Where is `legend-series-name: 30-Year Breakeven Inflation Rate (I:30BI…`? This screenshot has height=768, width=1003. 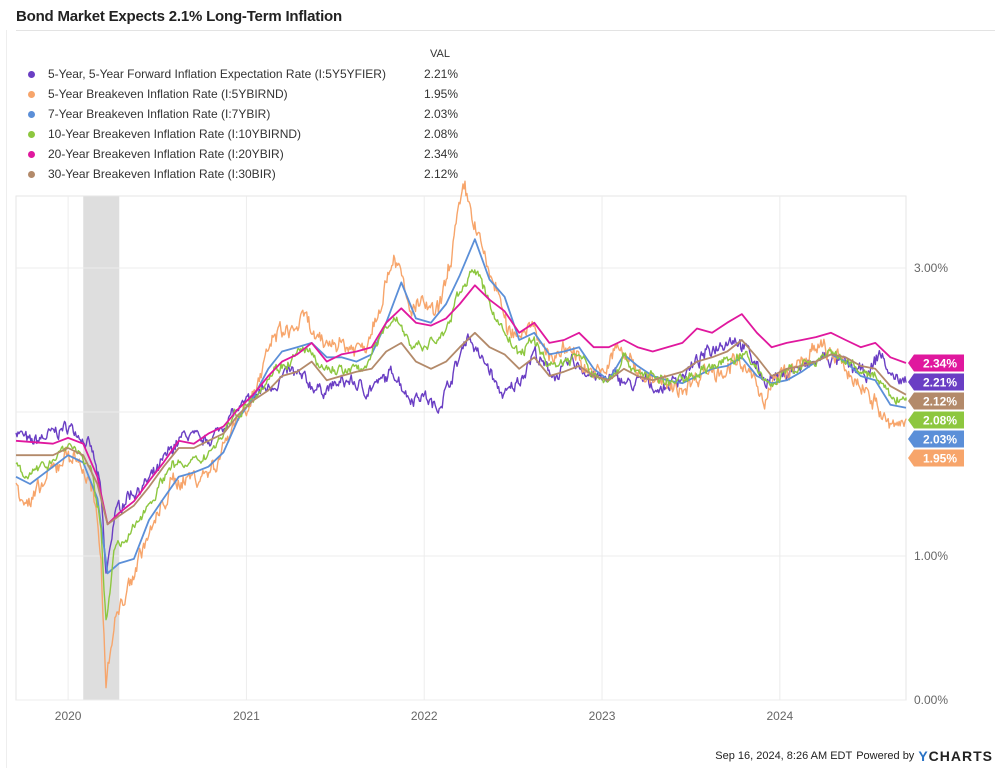
legend-series-name: 30-Year Breakeven Inflation Rate (I:30BI… is located at coordinates (162, 174).